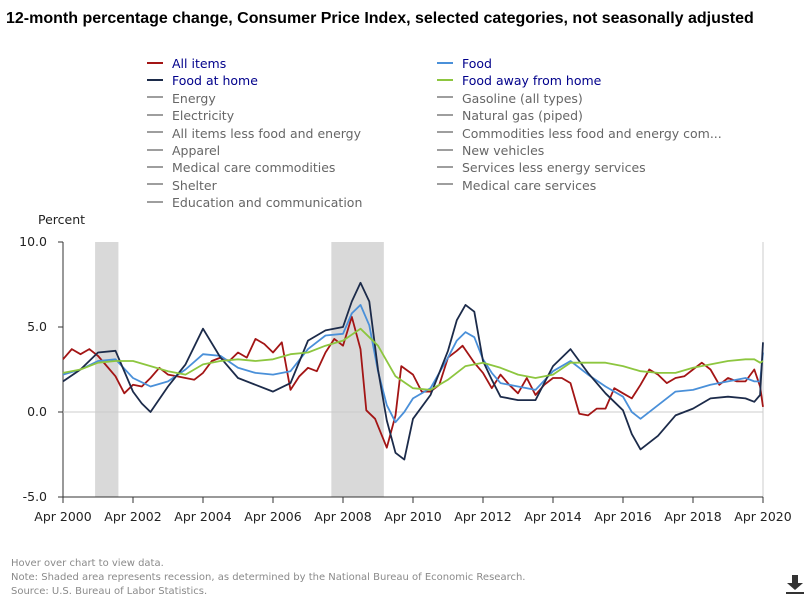 This screenshot has height=602, width=810. I want to click on legend-item: Food at home, so click(202, 79).